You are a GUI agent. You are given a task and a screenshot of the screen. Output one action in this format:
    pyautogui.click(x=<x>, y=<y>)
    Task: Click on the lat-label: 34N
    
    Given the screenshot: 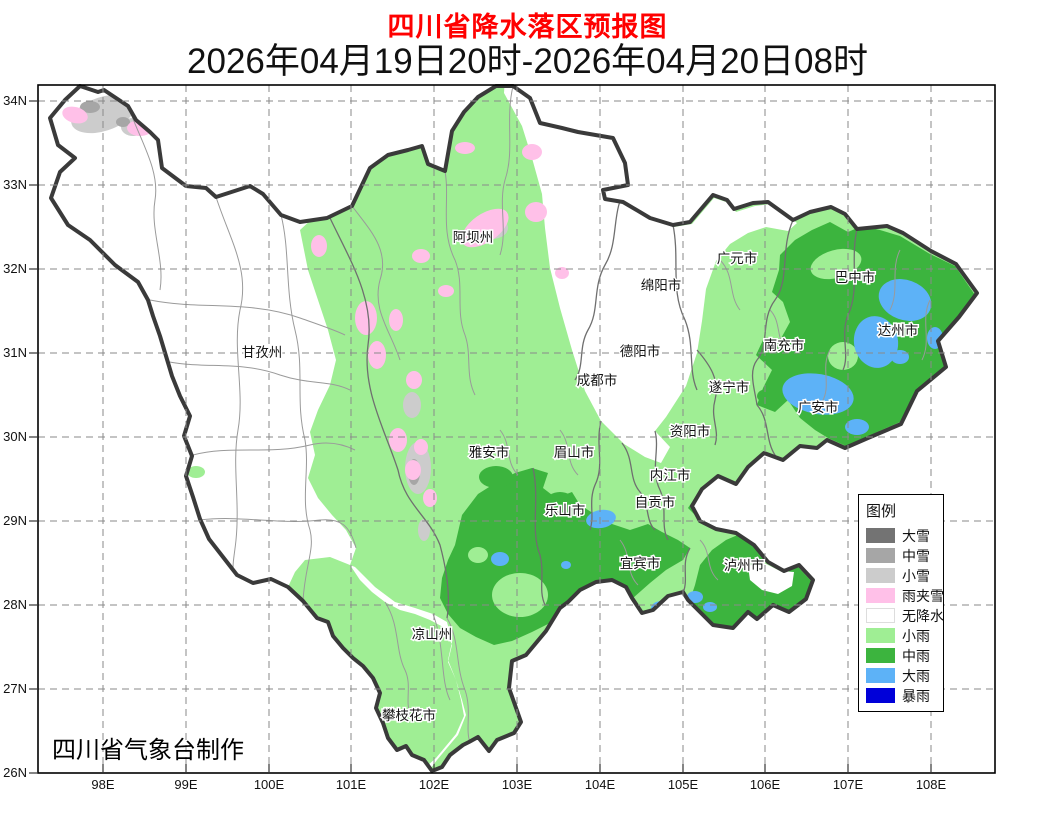 What is the action you would take?
    pyautogui.click(x=15, y=100)
    